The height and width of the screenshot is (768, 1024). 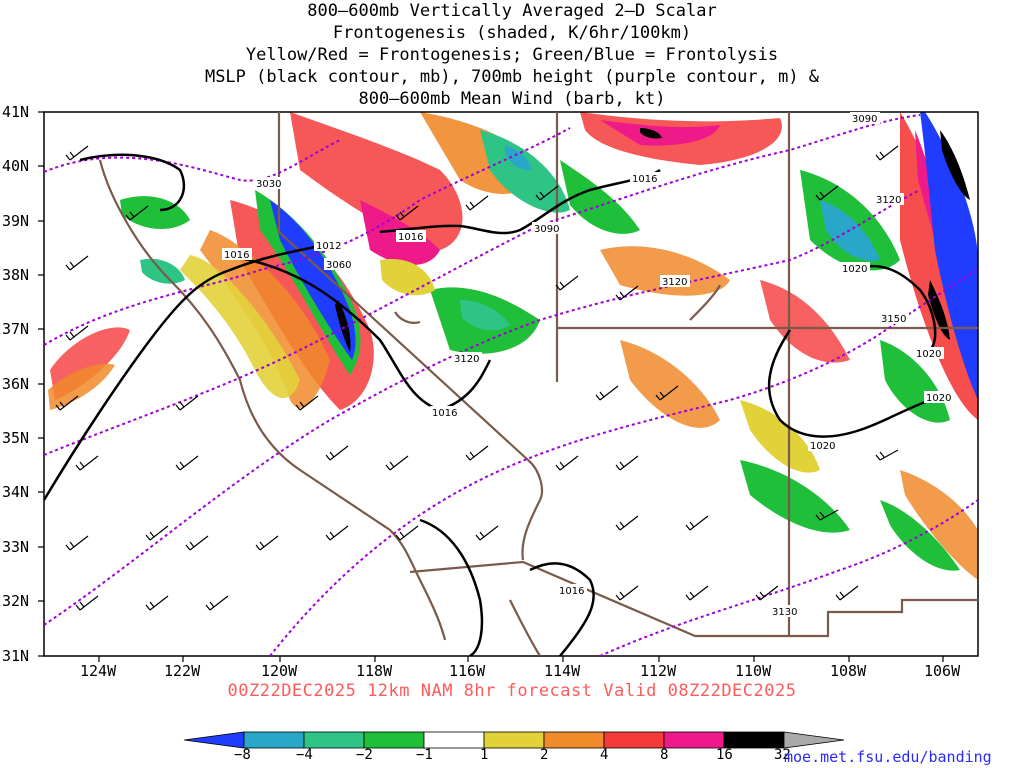 I want to click on source-url: moe.met.fsu.edu/banding, so click(x=888, y=757).